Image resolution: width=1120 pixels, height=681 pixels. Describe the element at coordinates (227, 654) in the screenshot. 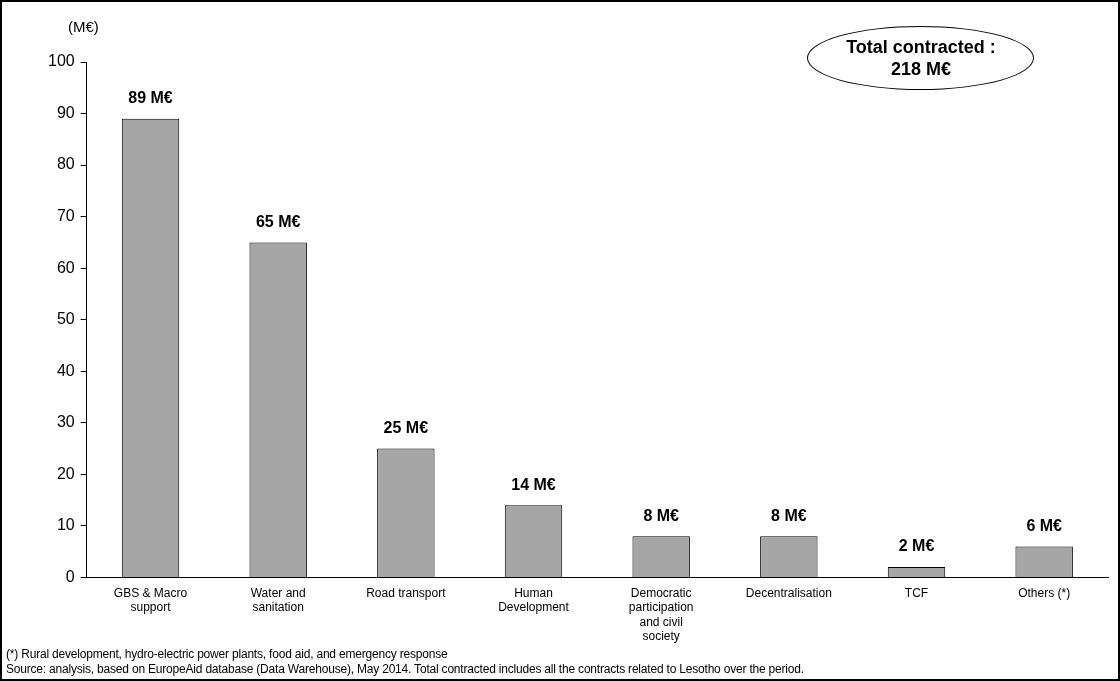

I see `text: (*) Rural development, hydro-electric power plants, food aid, and emergency response` at that location.